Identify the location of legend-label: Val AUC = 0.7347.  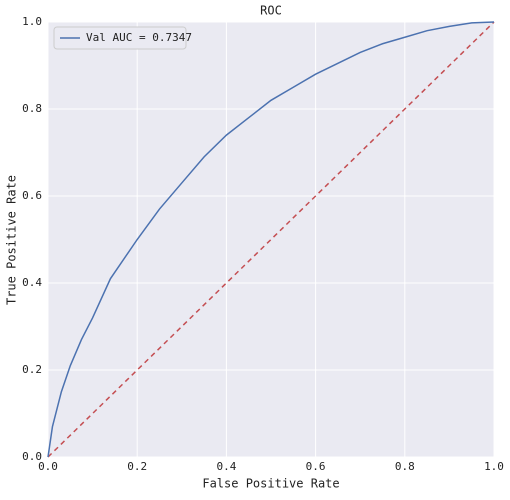
(139, 37).